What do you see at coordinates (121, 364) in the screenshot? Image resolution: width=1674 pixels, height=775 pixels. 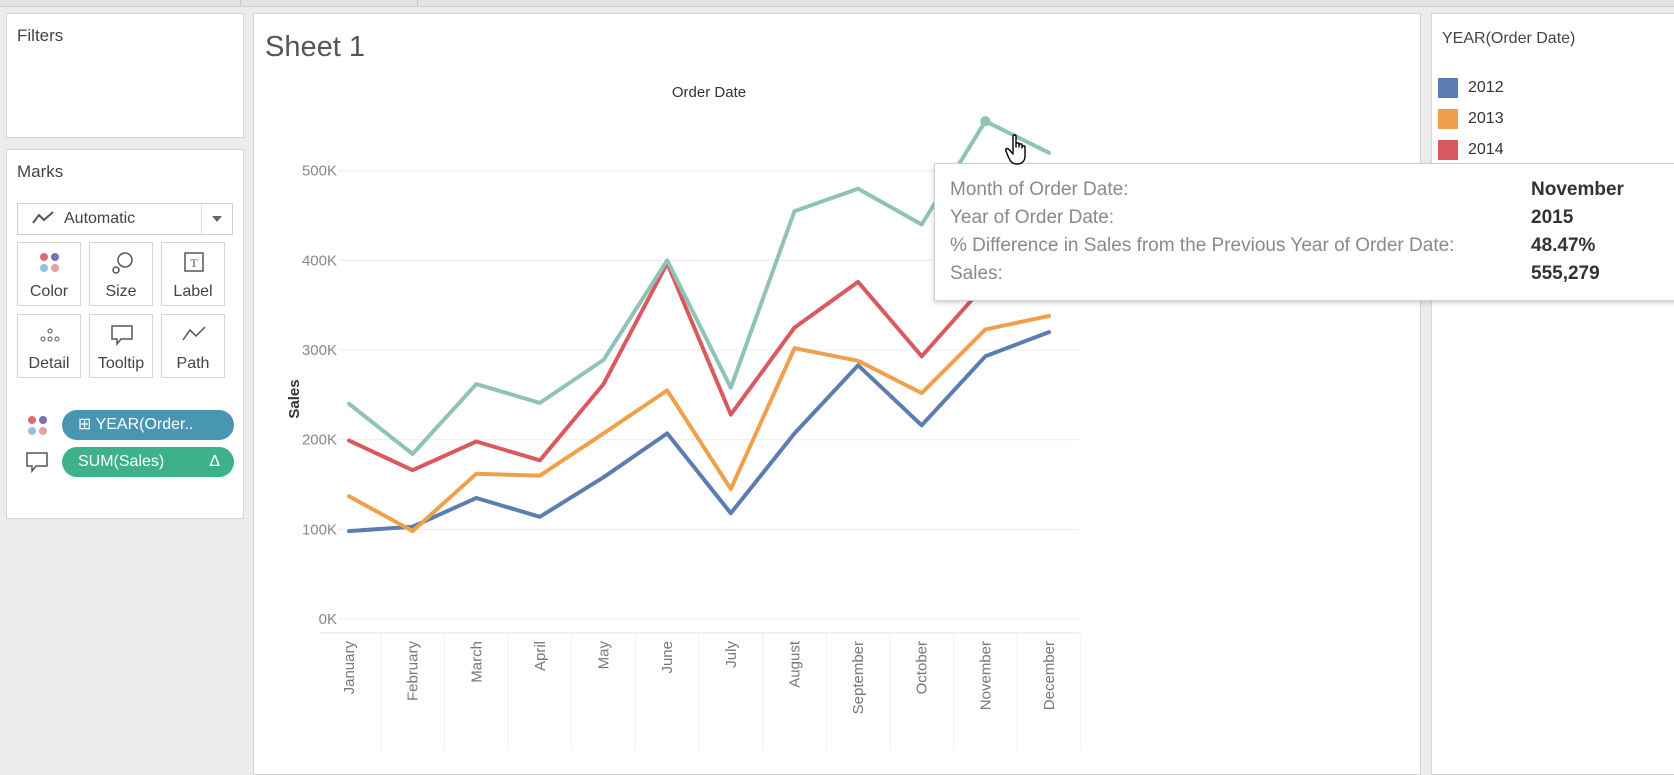 I see `tooltip-button-label: Tooltip` at bounding box center [121, 364].